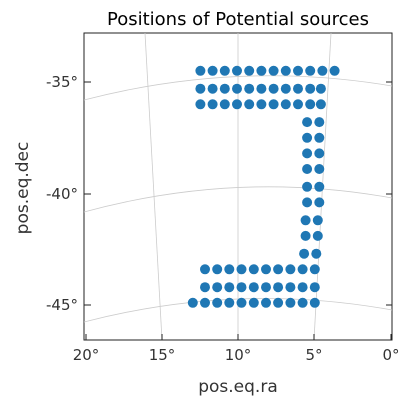 Image resolution: width=410 pixels, height=406 pixels. Describe the element at coordinates (313, 355) in the screenshot. I see `x-tick-label: 5°` at that location.